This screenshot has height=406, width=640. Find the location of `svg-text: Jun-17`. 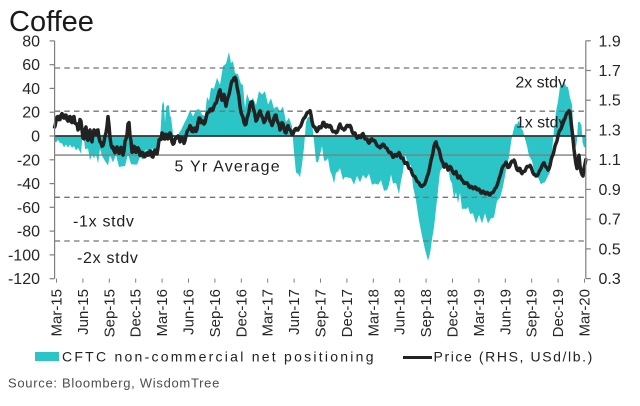

svg-text: Jun-17 is located at coordinates (294, 312).